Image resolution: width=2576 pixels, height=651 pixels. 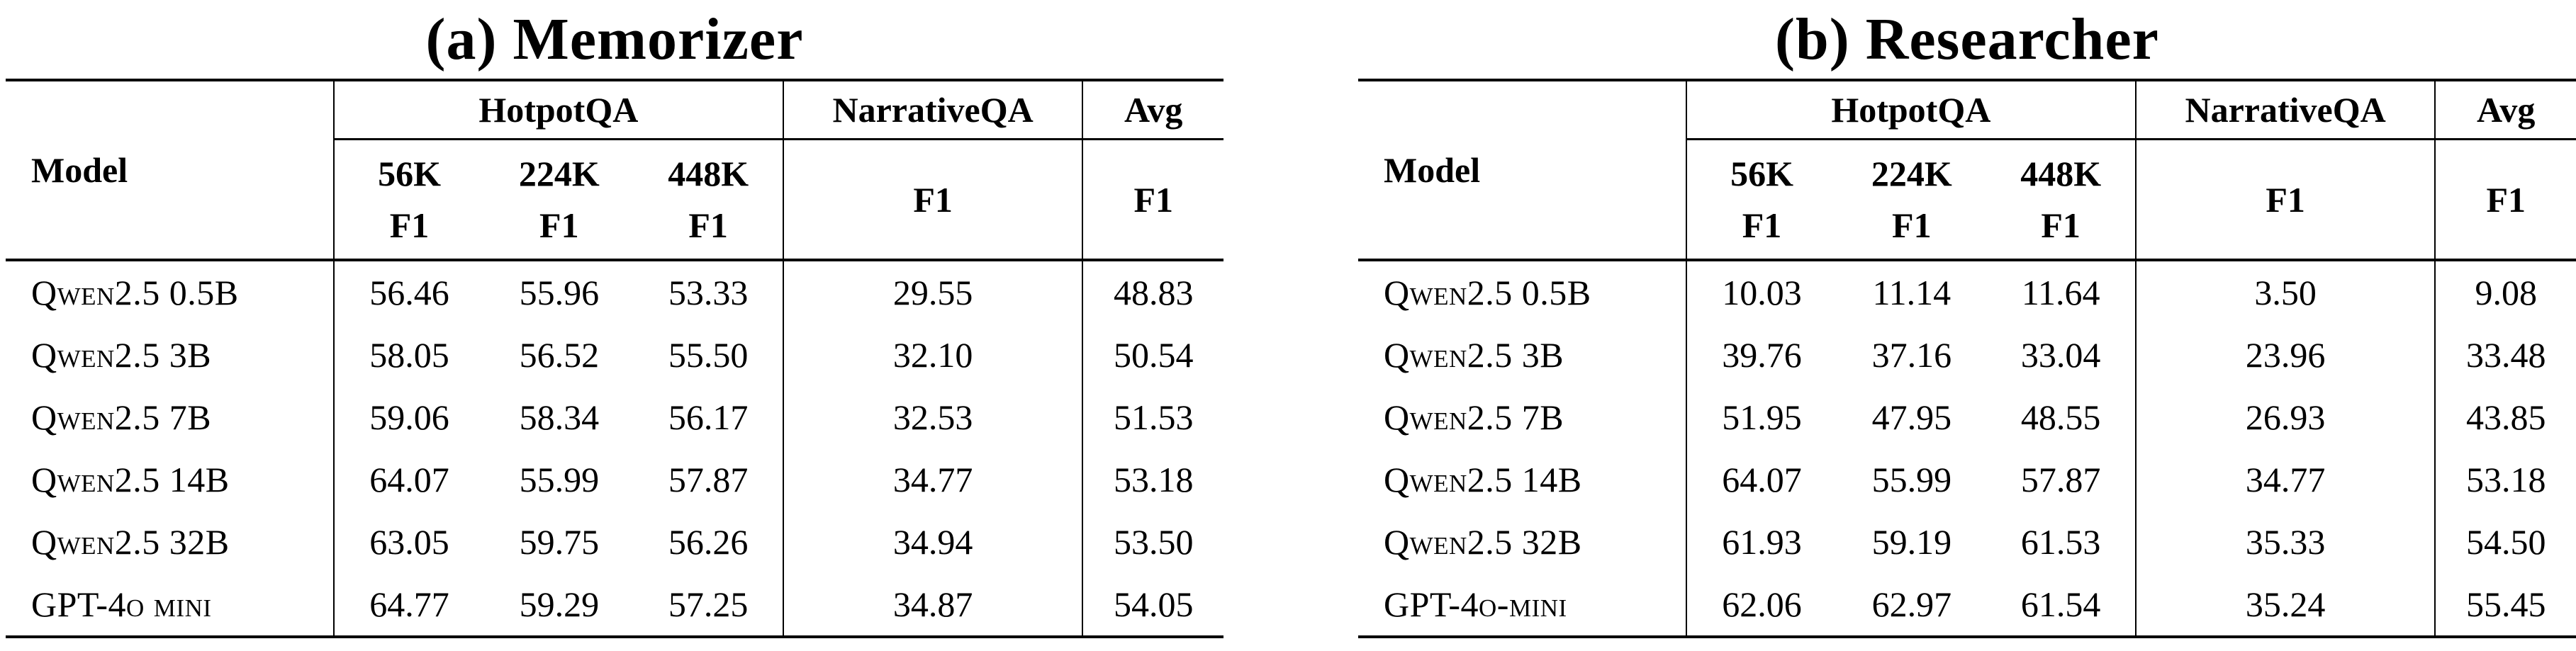 What do you see at coordinates (409, 417) in the screenshot?
I see `hotpot-56k-value: 59.06` at bounding box center [409, 417].